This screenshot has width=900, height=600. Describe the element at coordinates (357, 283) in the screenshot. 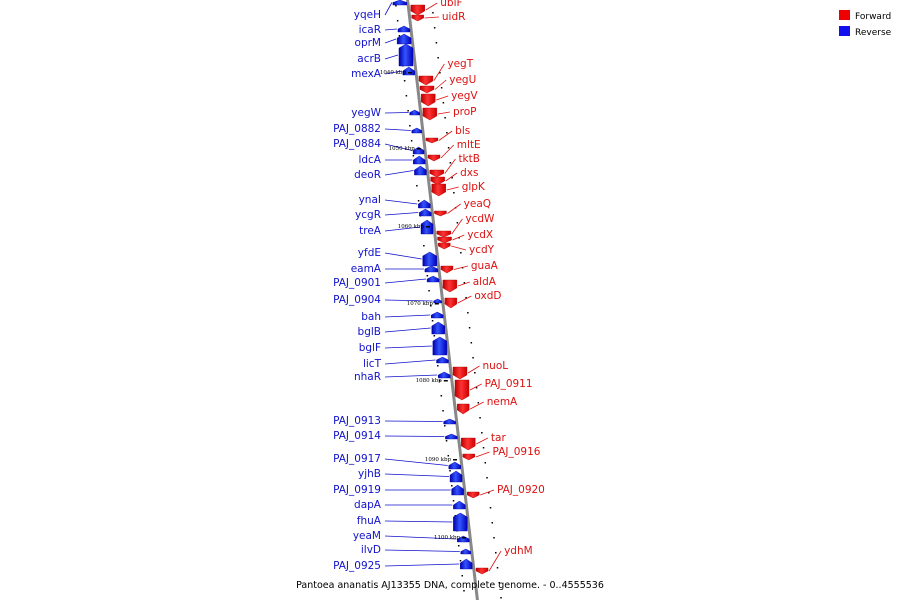

I see `reverse-gene-label: PAJ_0901` at that location.